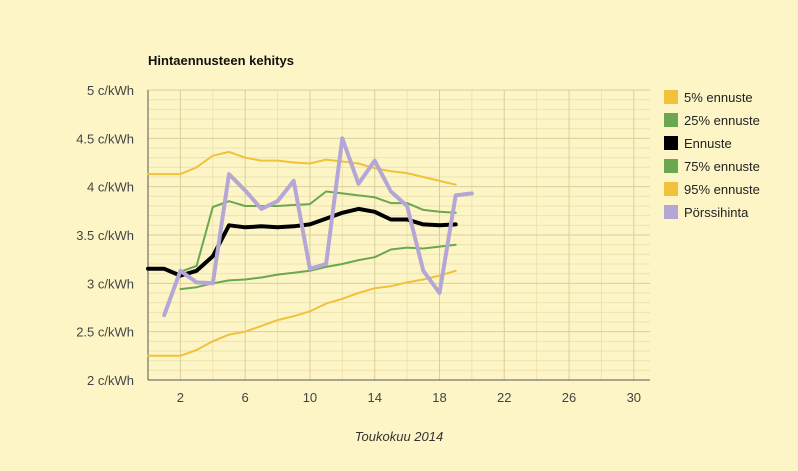 The height and width of the screenshot is (471, 798). What do you see at coordinates (718, 97) in the screenshot?
I see `legend-label: 5% ennuste` at bounding box center [718, 97].